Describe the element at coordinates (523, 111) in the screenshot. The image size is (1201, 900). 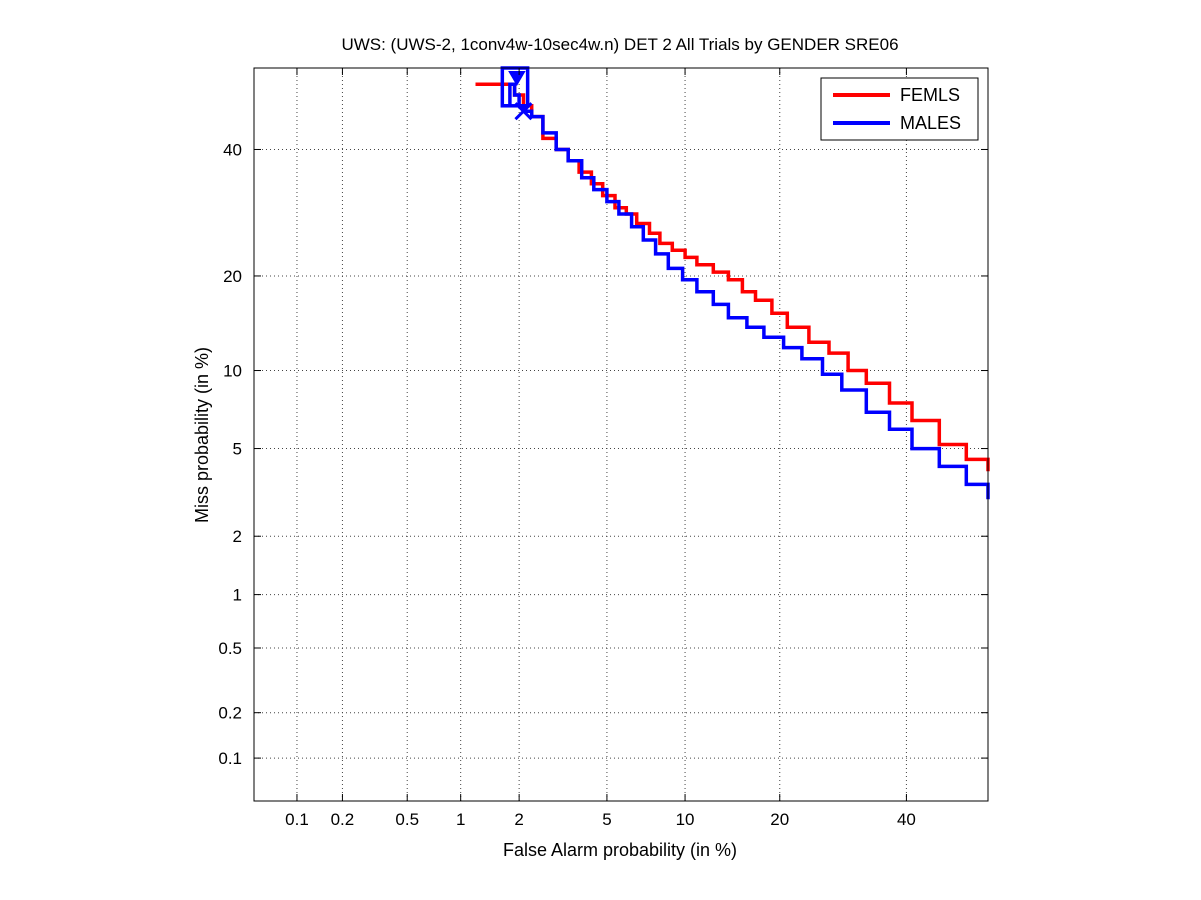
I see `males-cross-marker` at that location.